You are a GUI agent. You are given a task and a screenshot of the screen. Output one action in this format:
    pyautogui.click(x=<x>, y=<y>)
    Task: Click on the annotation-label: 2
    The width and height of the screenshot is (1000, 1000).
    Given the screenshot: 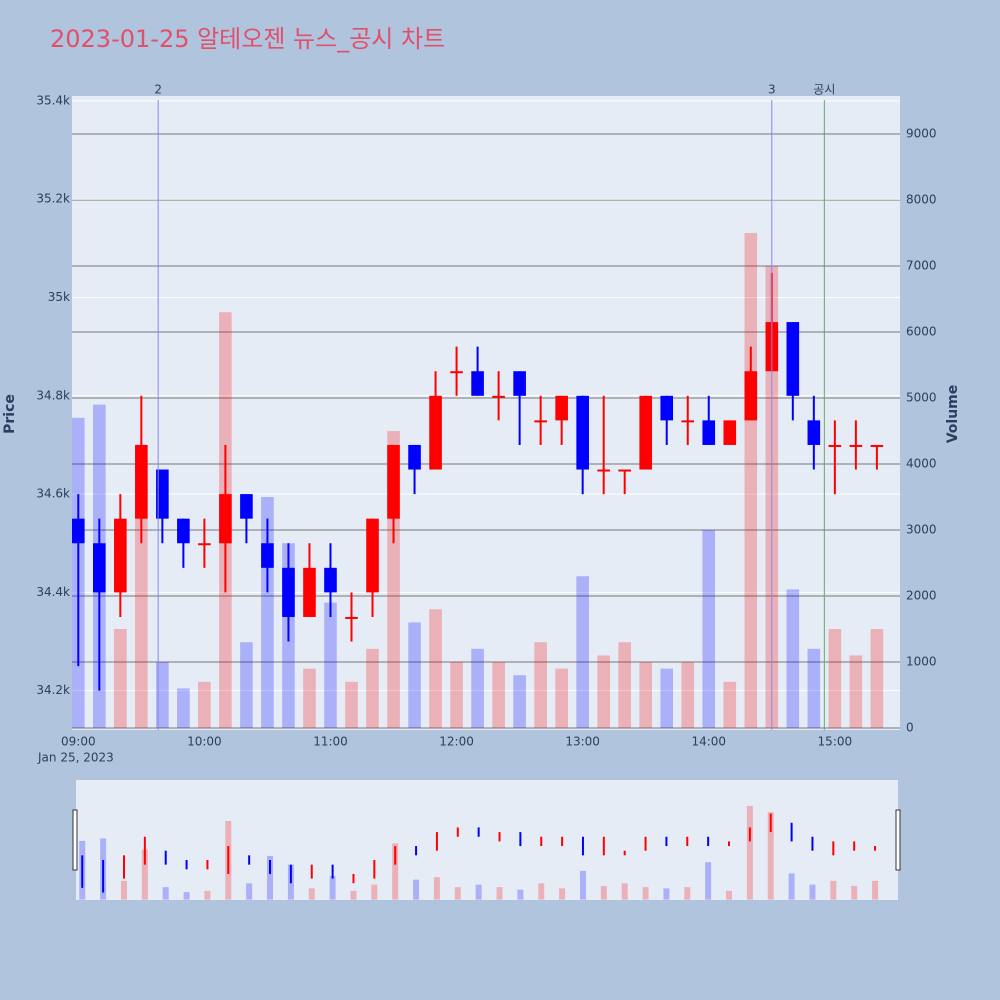 What is the action you would take?
    pyautogui.click(x=158, y=90)
    